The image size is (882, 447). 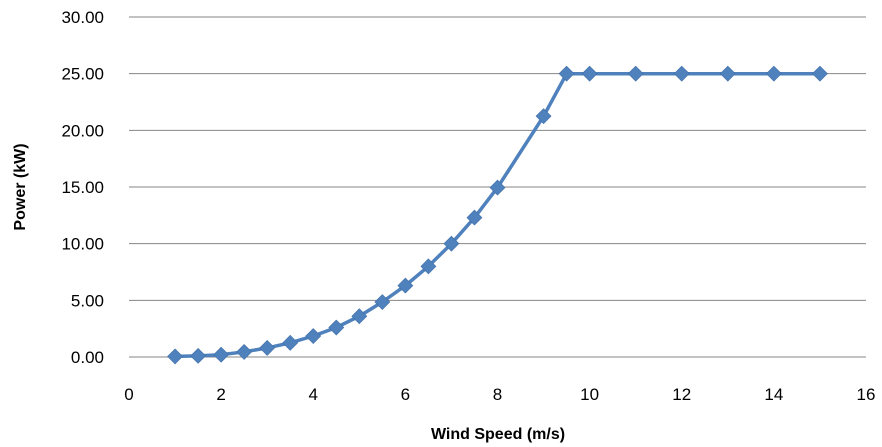 I want to click on x-tick-label: 14, so click(x=773, y=394).